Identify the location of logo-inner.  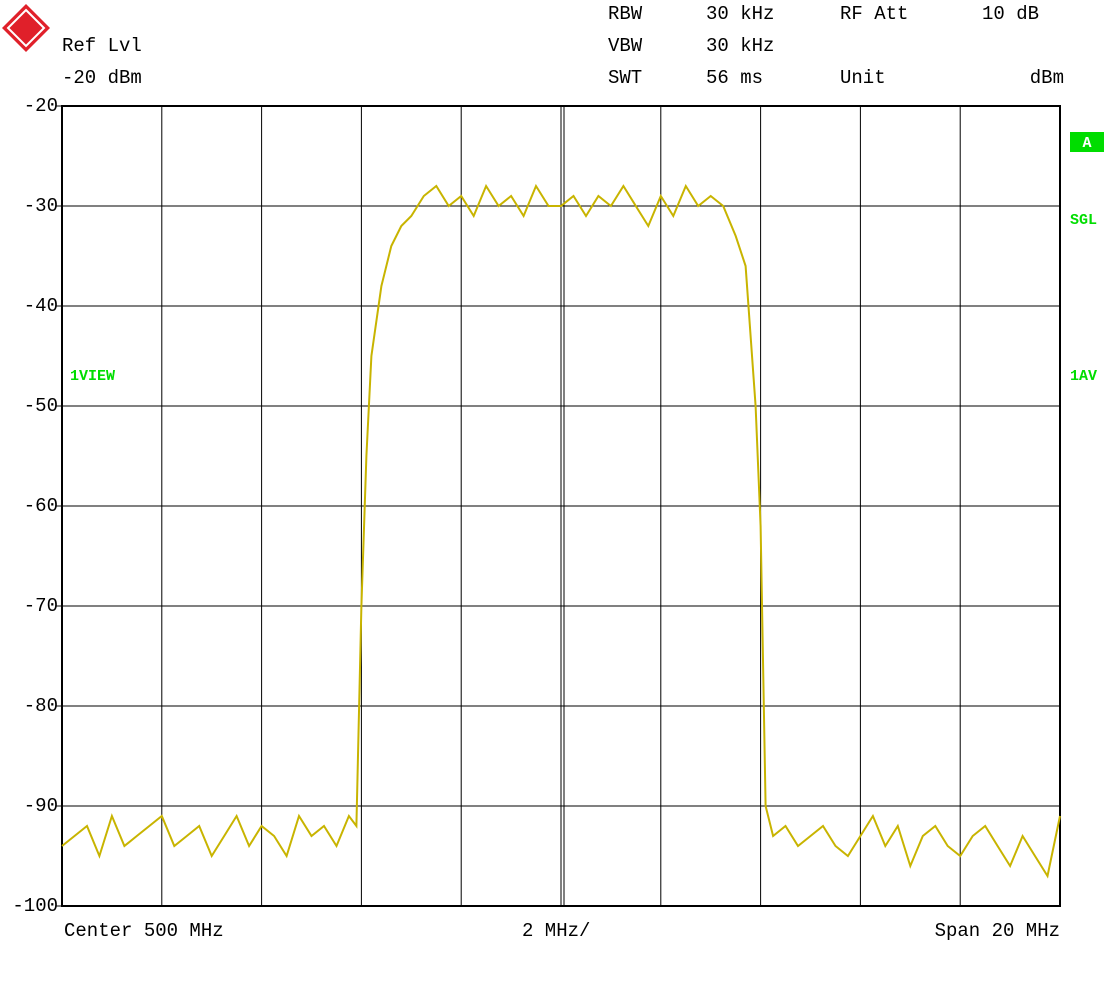
(26, 28).